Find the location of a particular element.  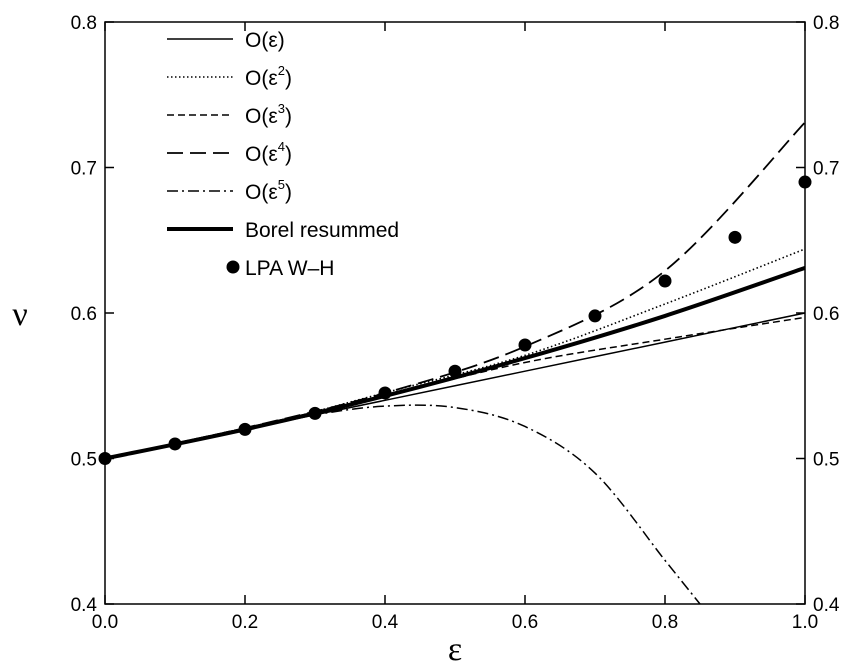

y-tick-label: 0.5 is located at coordinates (84, 460).